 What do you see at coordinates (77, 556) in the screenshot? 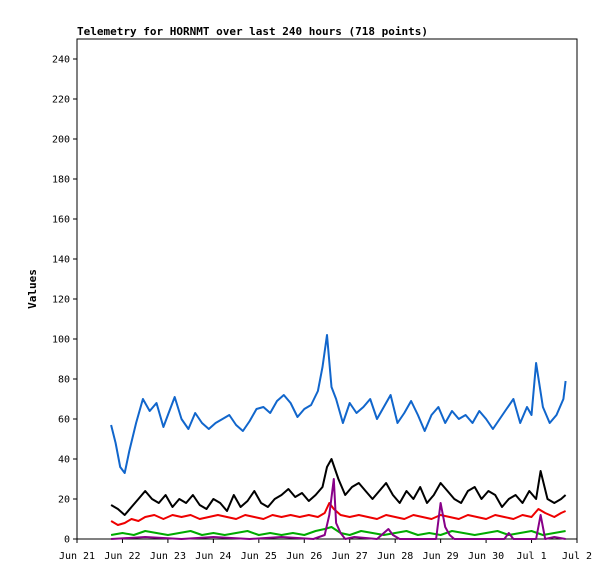
I see `x-tick-label: Jun 21` at bounding box center [77, 556].